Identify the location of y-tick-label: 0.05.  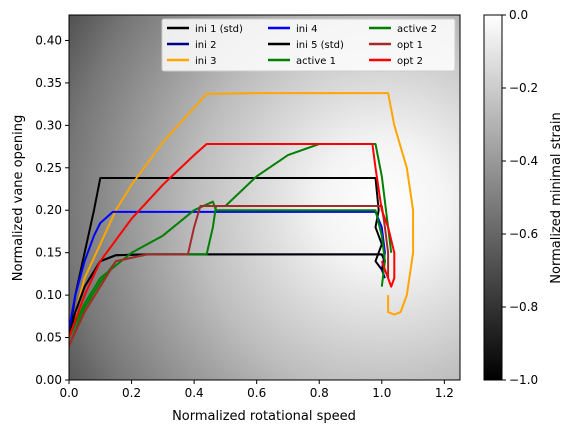
(48, 338).